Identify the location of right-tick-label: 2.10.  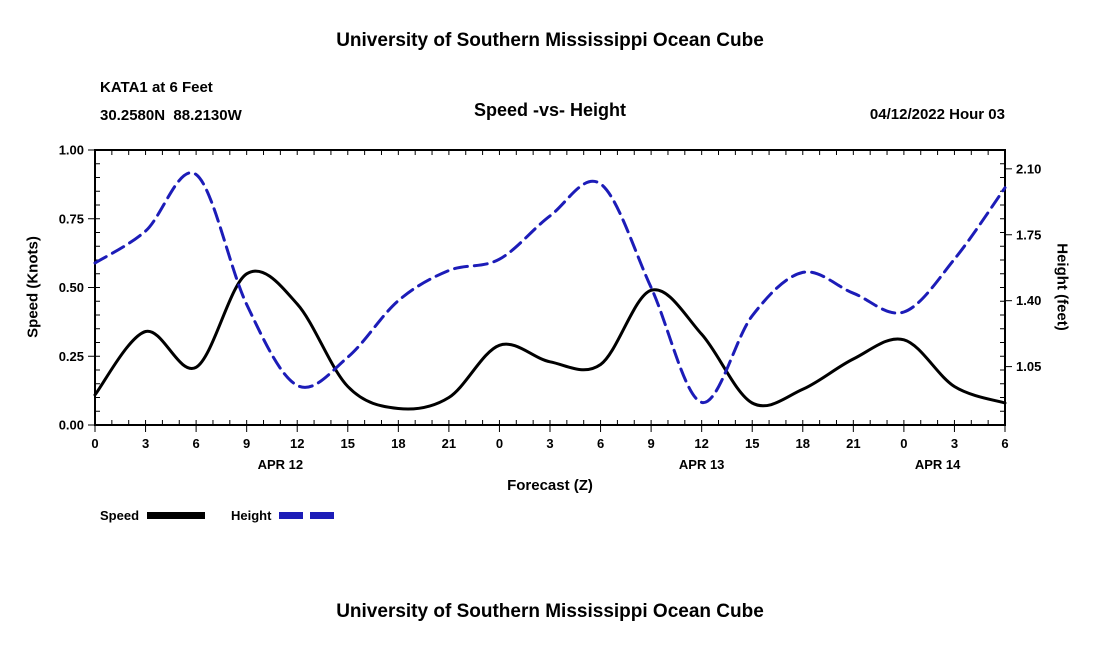
(1028, 168).